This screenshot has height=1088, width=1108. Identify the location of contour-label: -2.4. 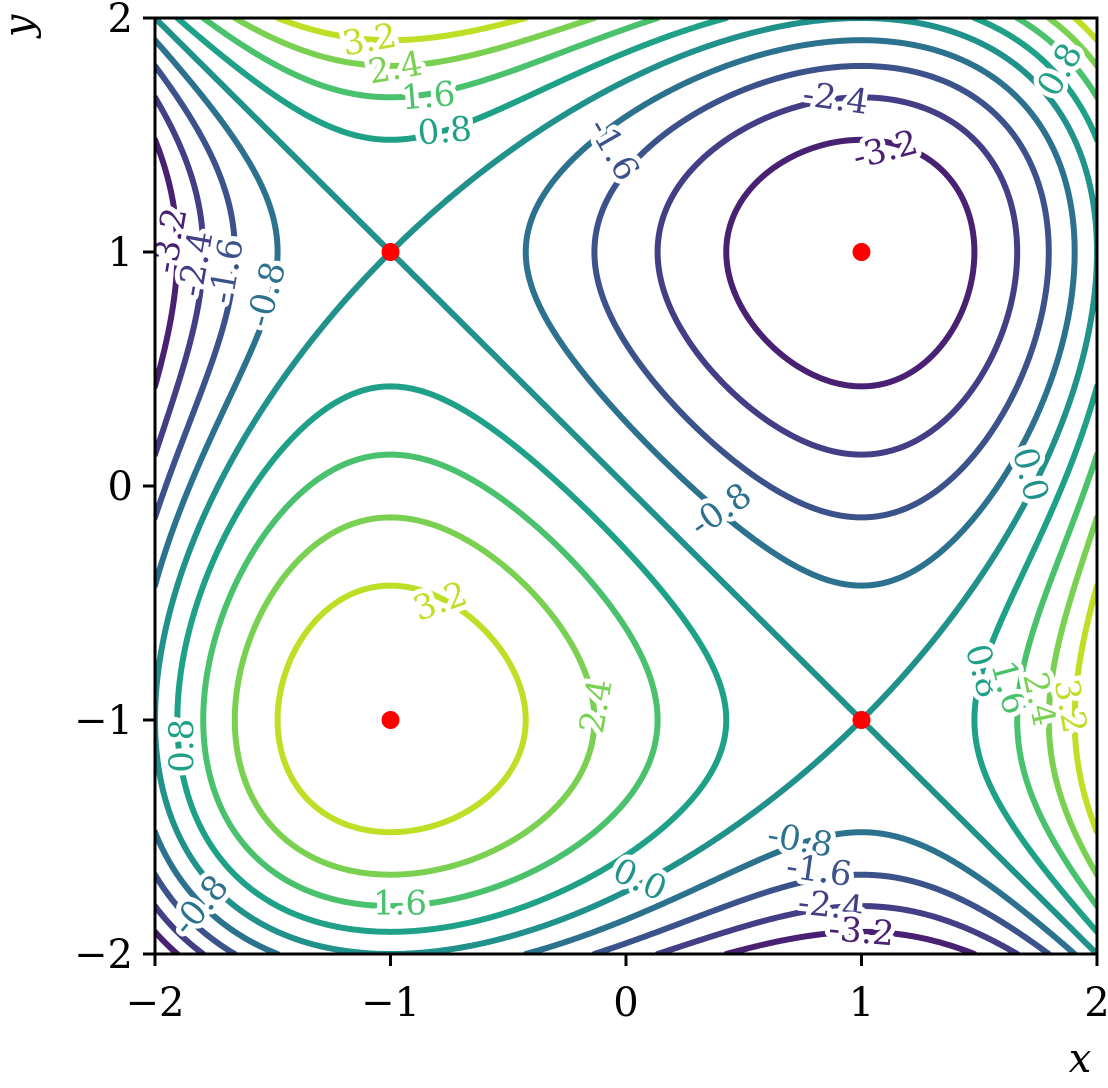
(835, 98).